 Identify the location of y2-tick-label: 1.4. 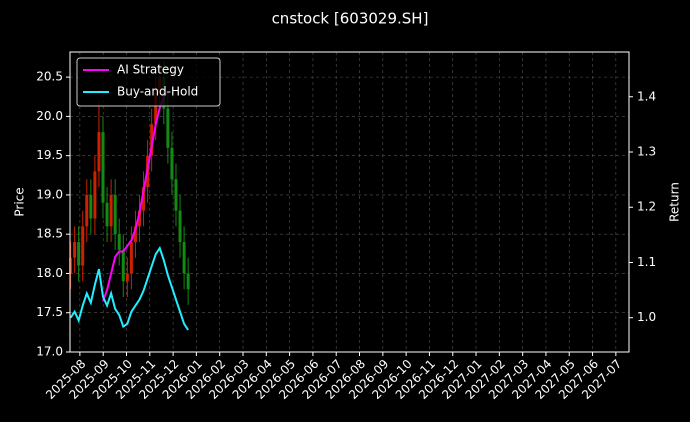
(646, 96).